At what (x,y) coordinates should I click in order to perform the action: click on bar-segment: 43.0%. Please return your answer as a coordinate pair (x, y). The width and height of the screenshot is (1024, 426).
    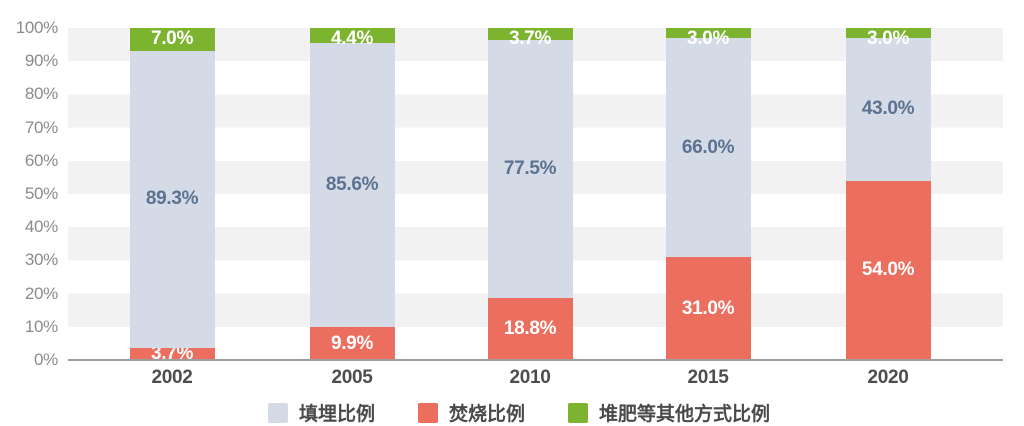
    Looking at the image, I should click on (888, 109).